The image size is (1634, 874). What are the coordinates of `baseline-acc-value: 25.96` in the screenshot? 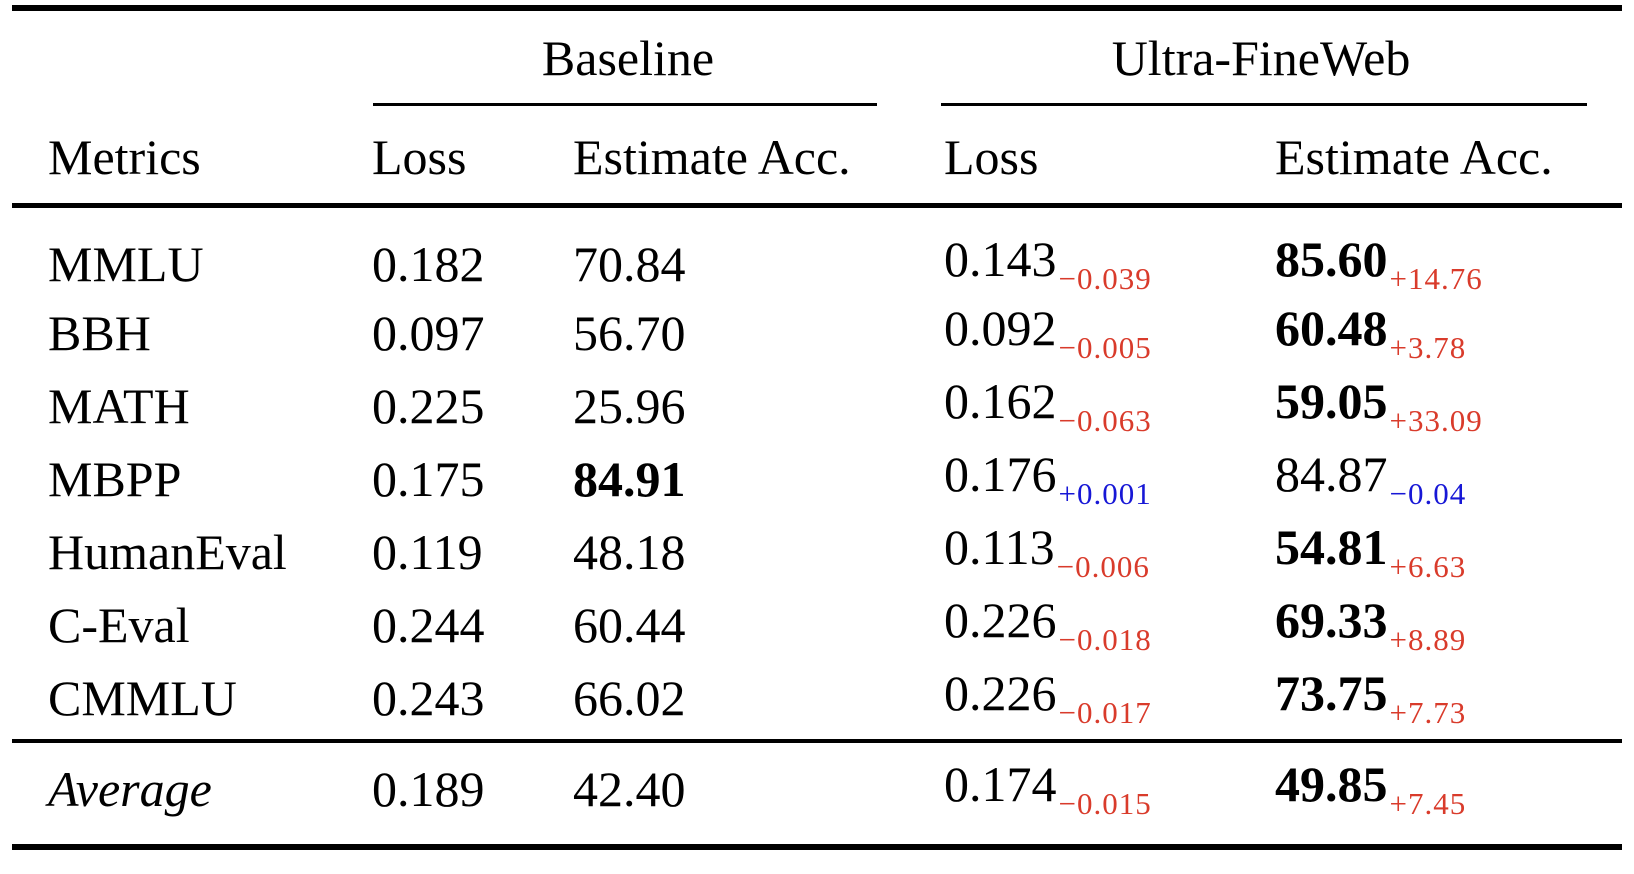 It's located at (629, 405).